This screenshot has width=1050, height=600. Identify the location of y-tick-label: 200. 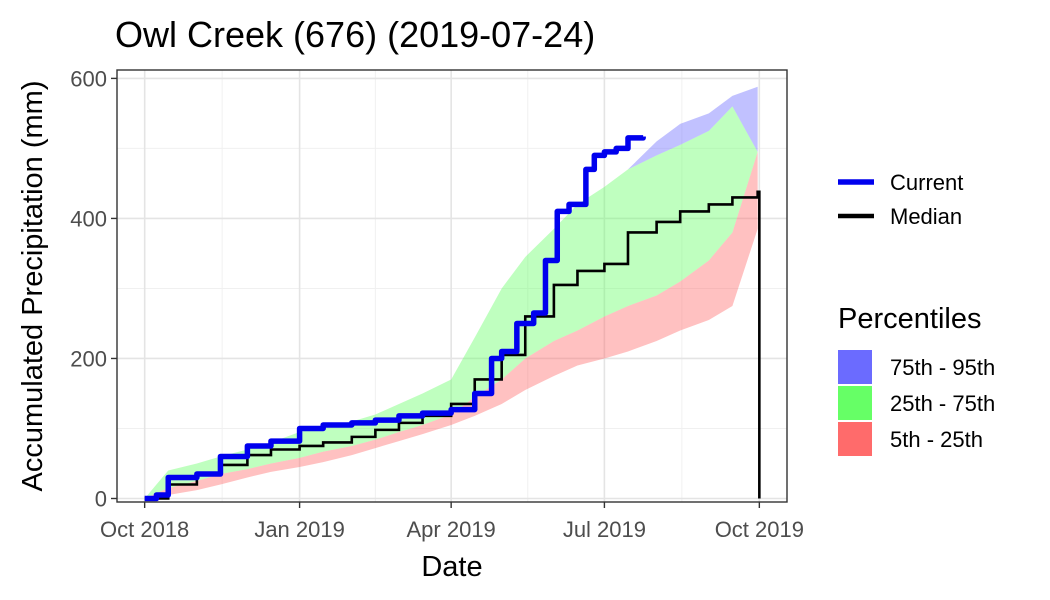
(88, 358).